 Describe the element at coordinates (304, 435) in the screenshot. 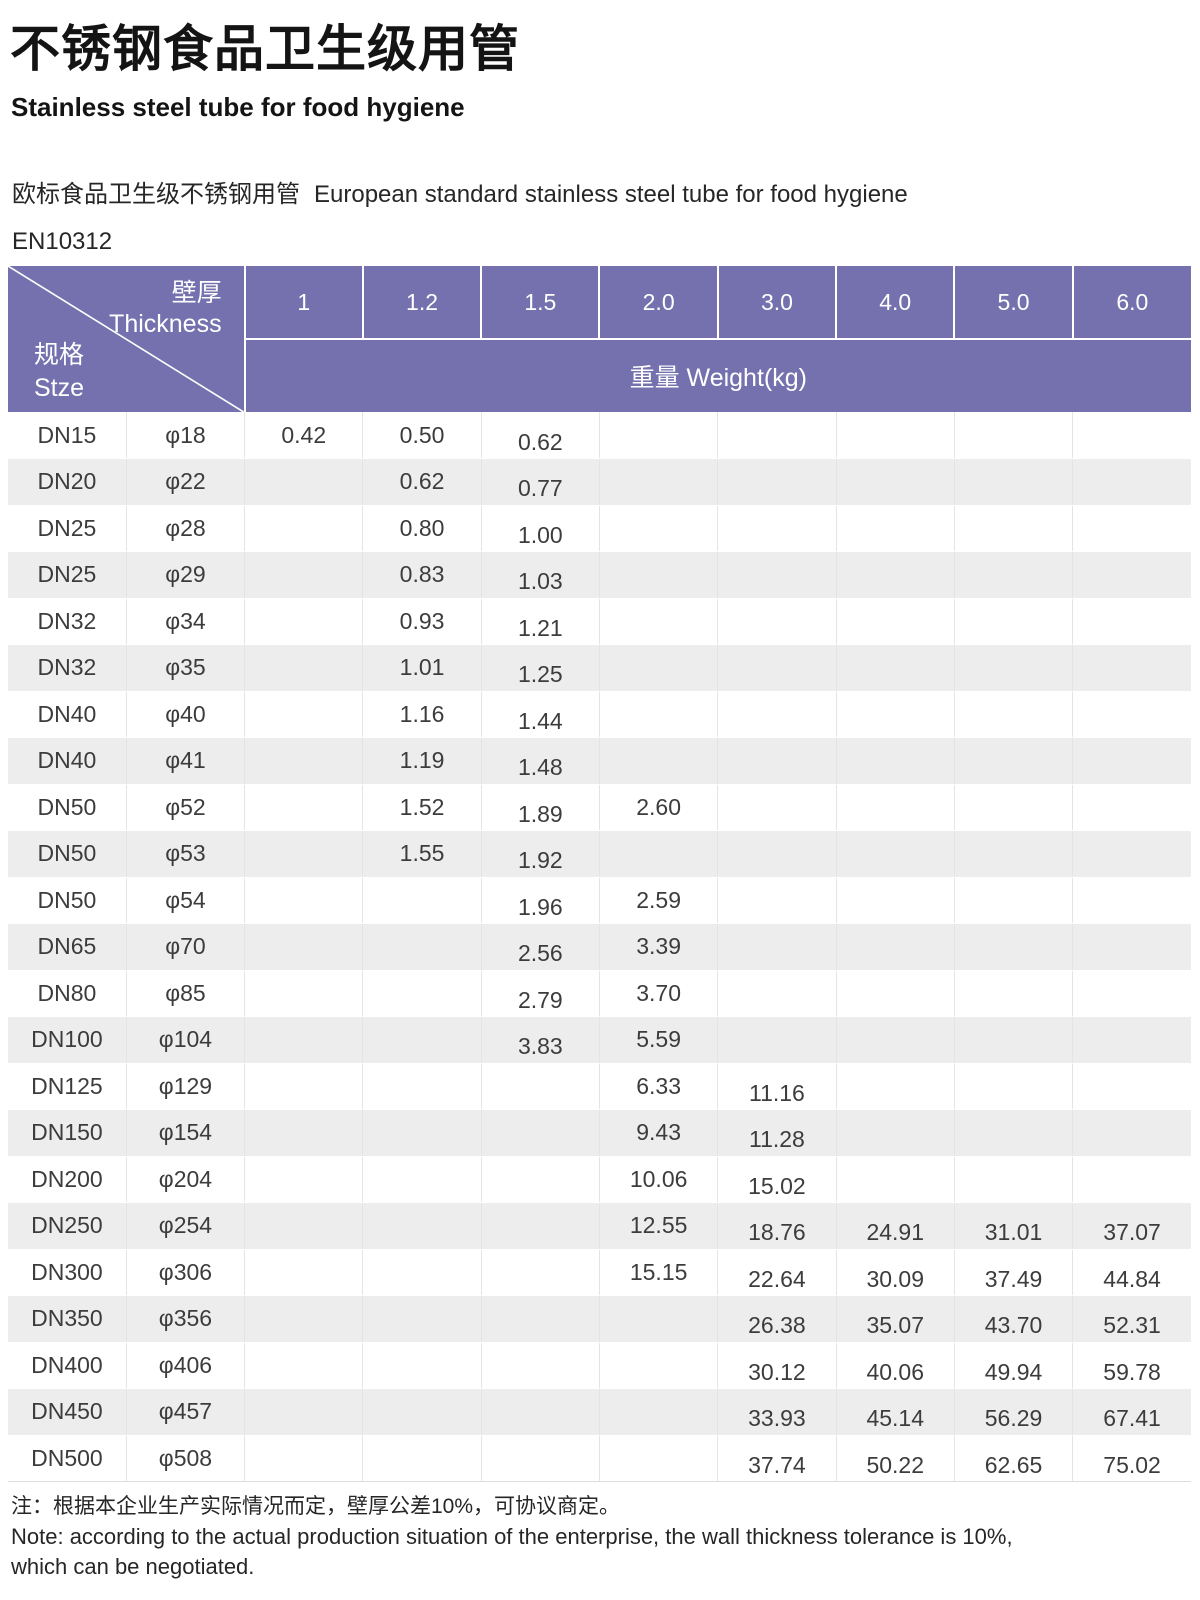

I see `weight-cell-1: 0.42` at that location.